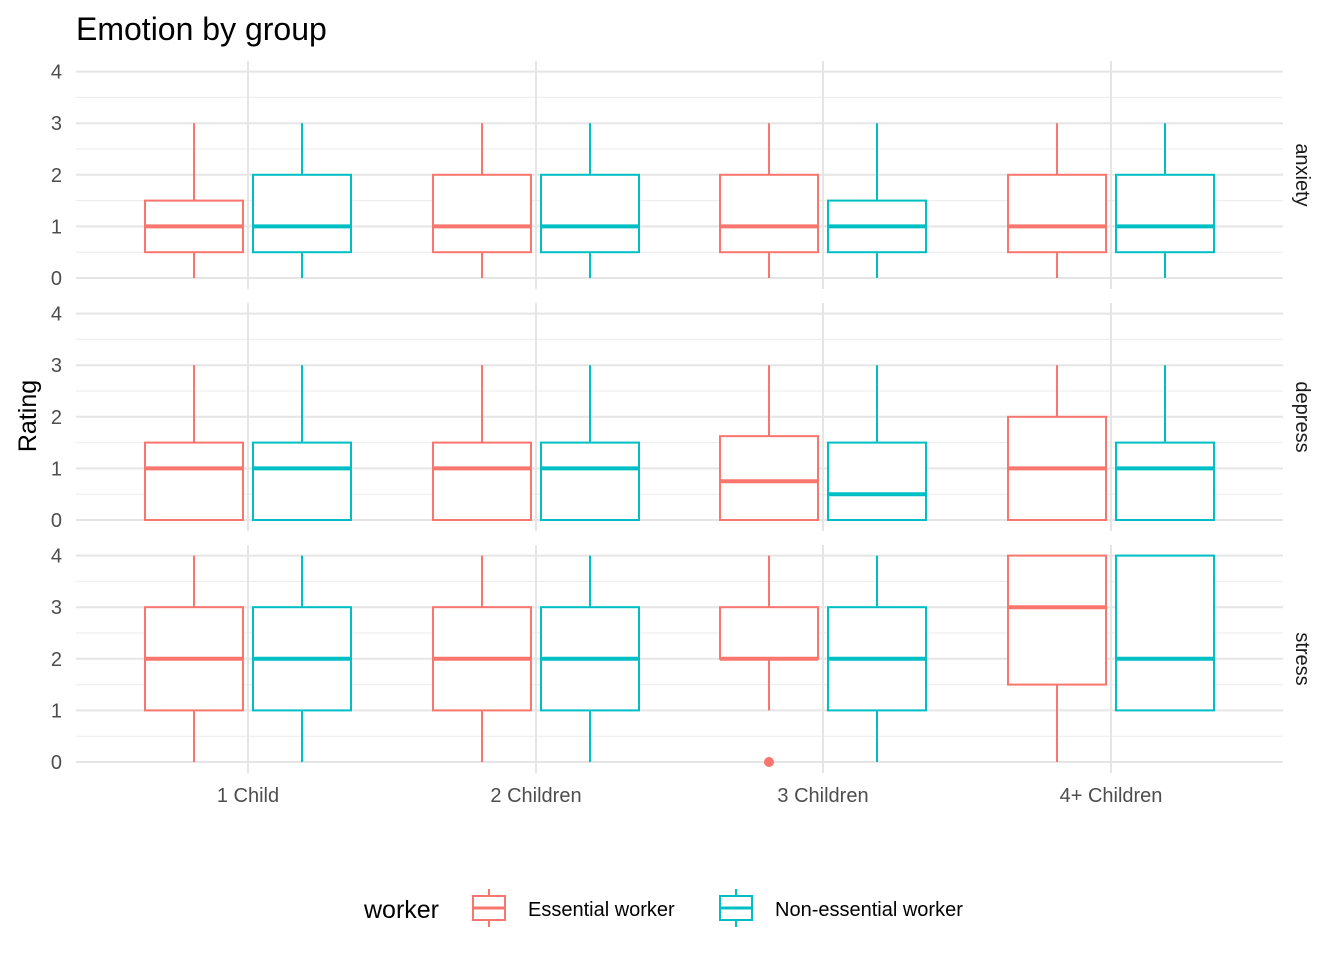 This screenshot has height=960, width=1344. What do you see at coordinates (1111, 796) in the screenshot?
I see `x-tick-label: 4+ Children` at bounding box center [1111, 796].